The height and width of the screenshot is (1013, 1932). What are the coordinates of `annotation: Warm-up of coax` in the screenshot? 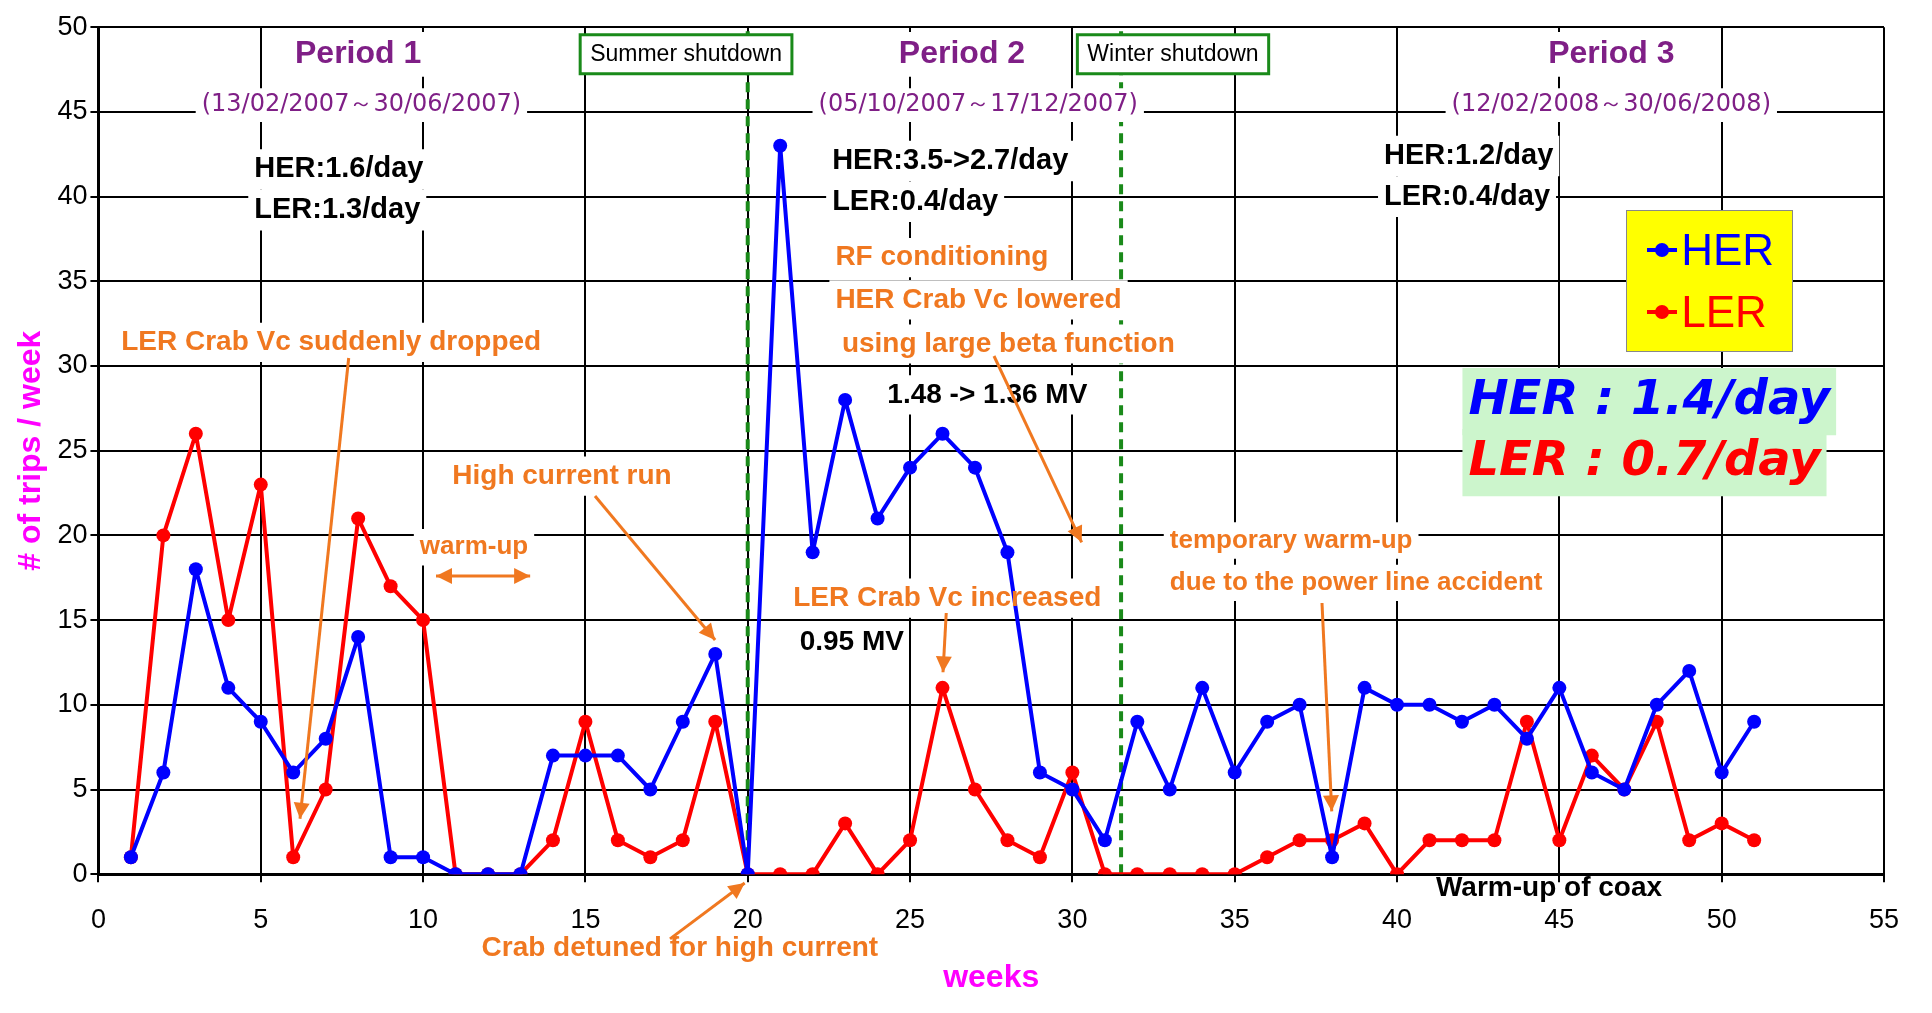 It's located at (1549, 887).